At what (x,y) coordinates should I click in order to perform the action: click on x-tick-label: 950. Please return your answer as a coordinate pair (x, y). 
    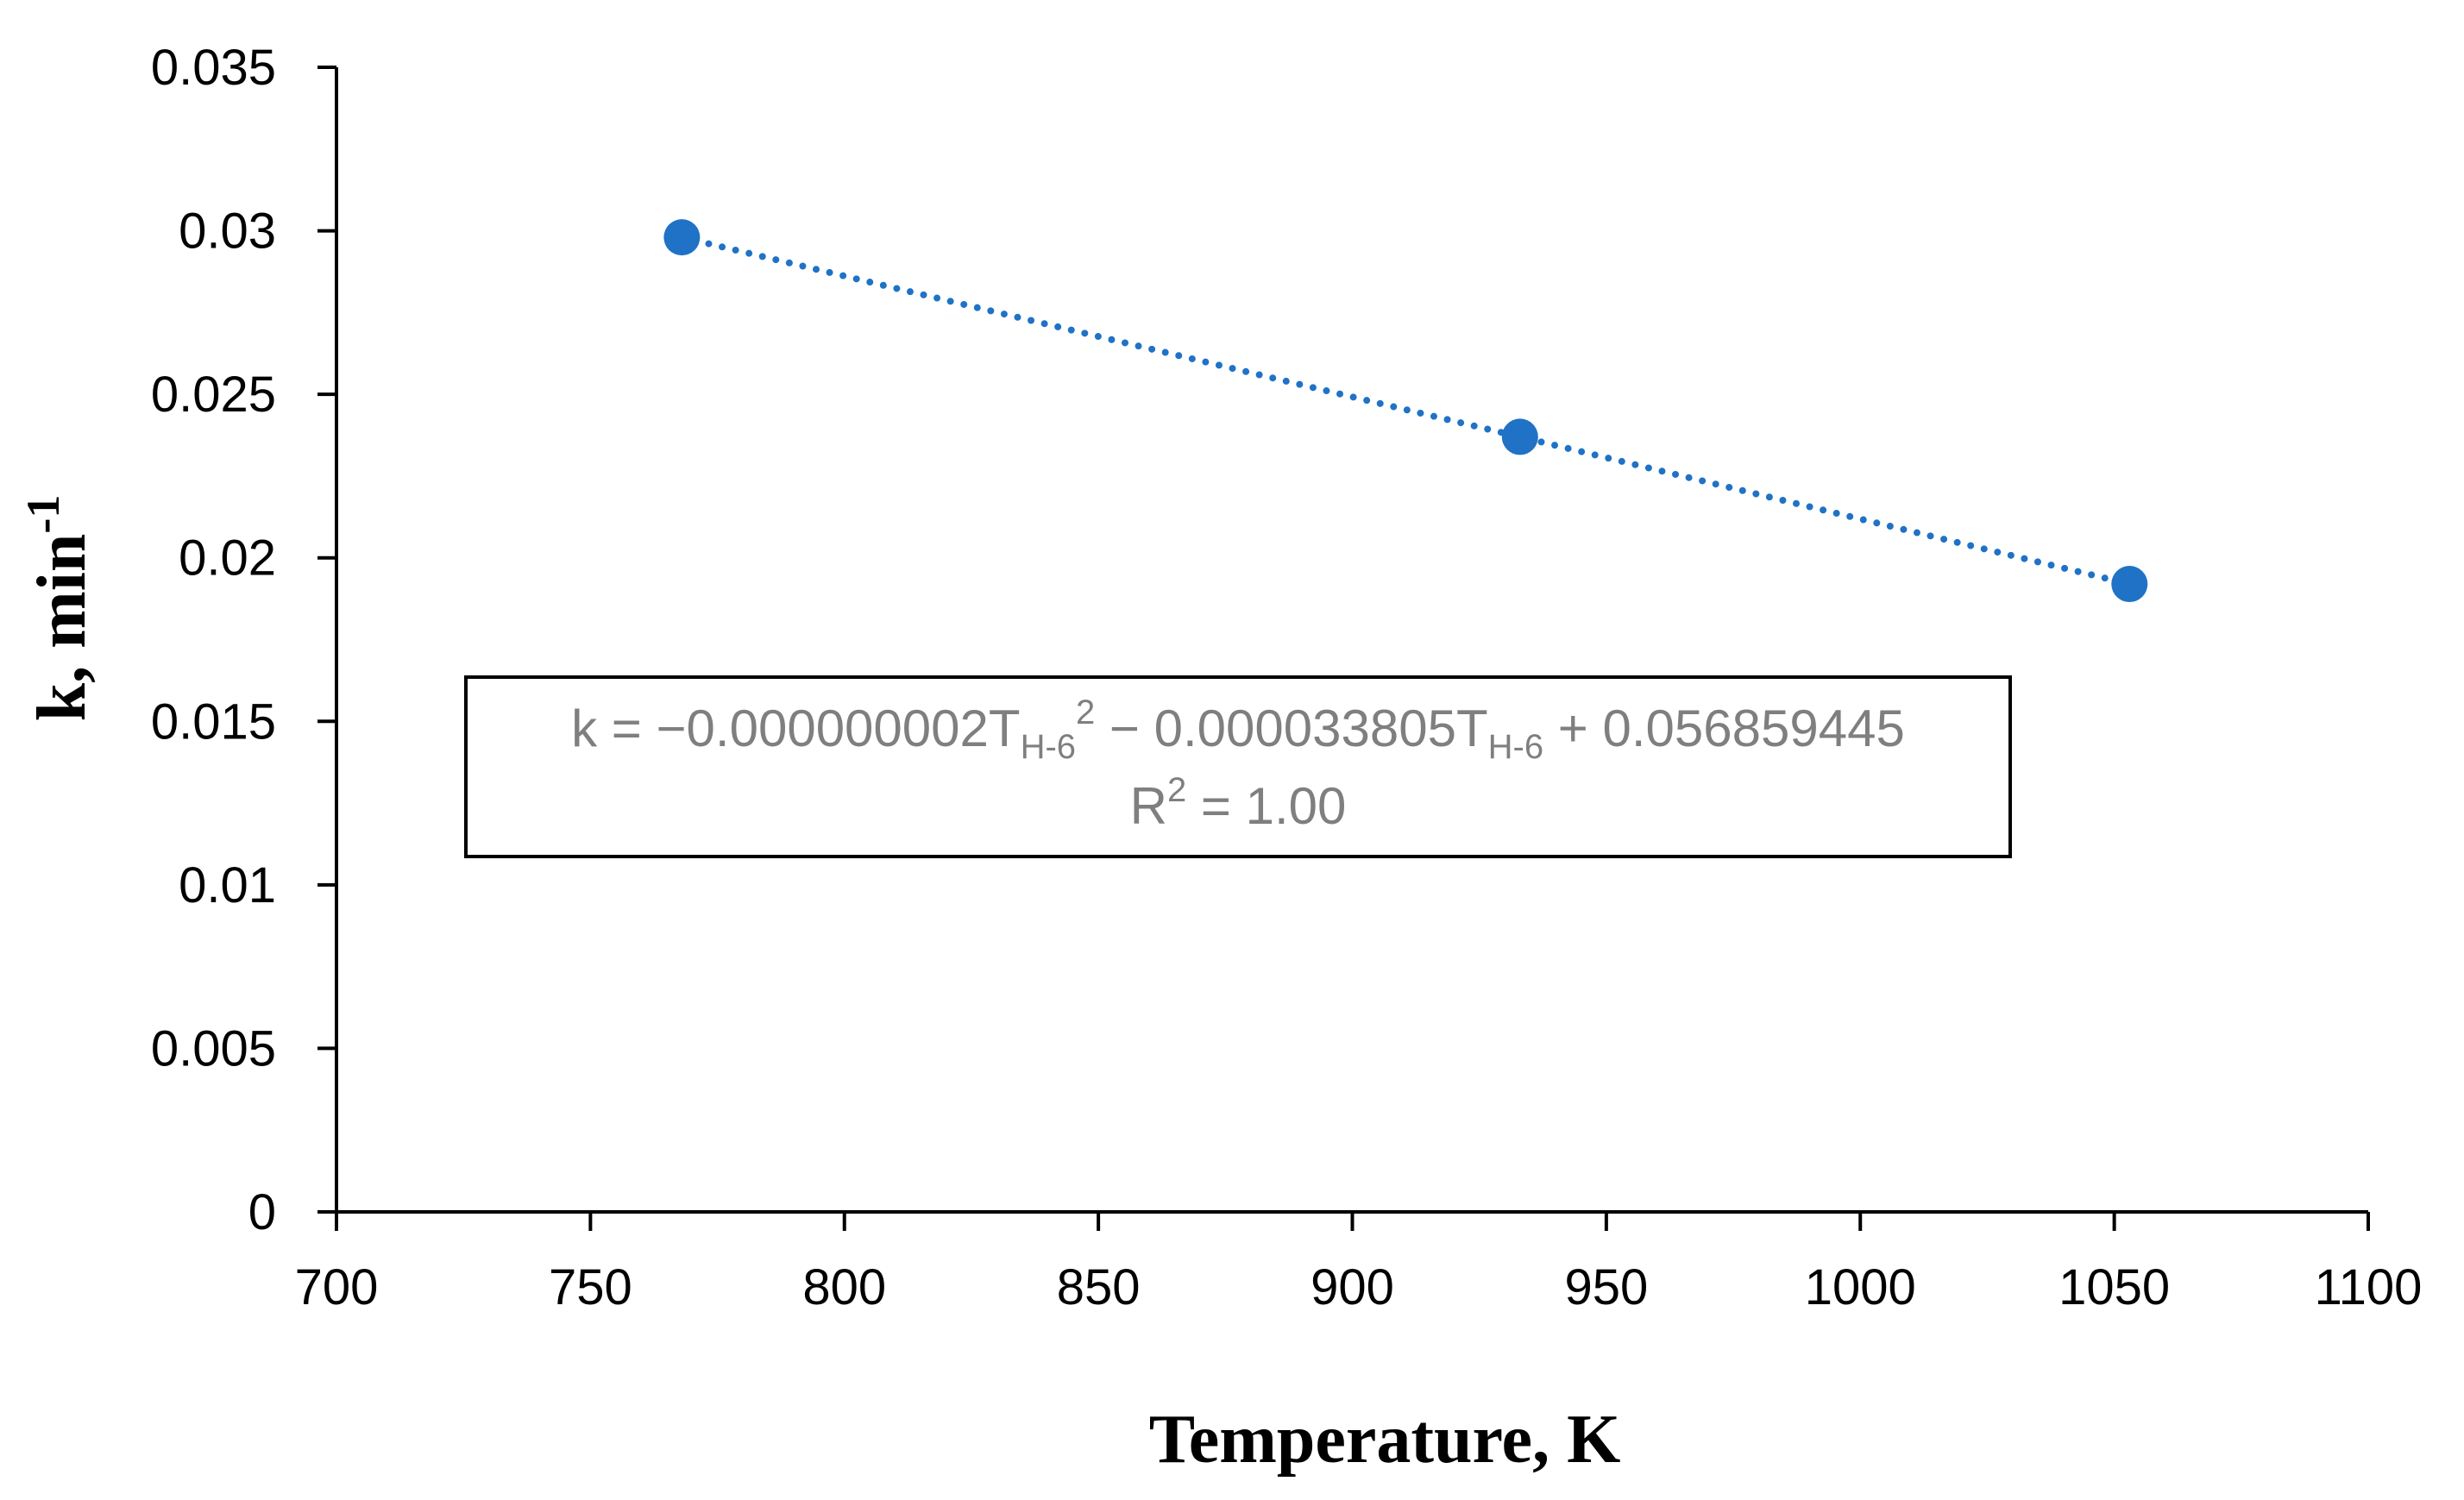
    Looking at the image, I should click on (1606, 1287).